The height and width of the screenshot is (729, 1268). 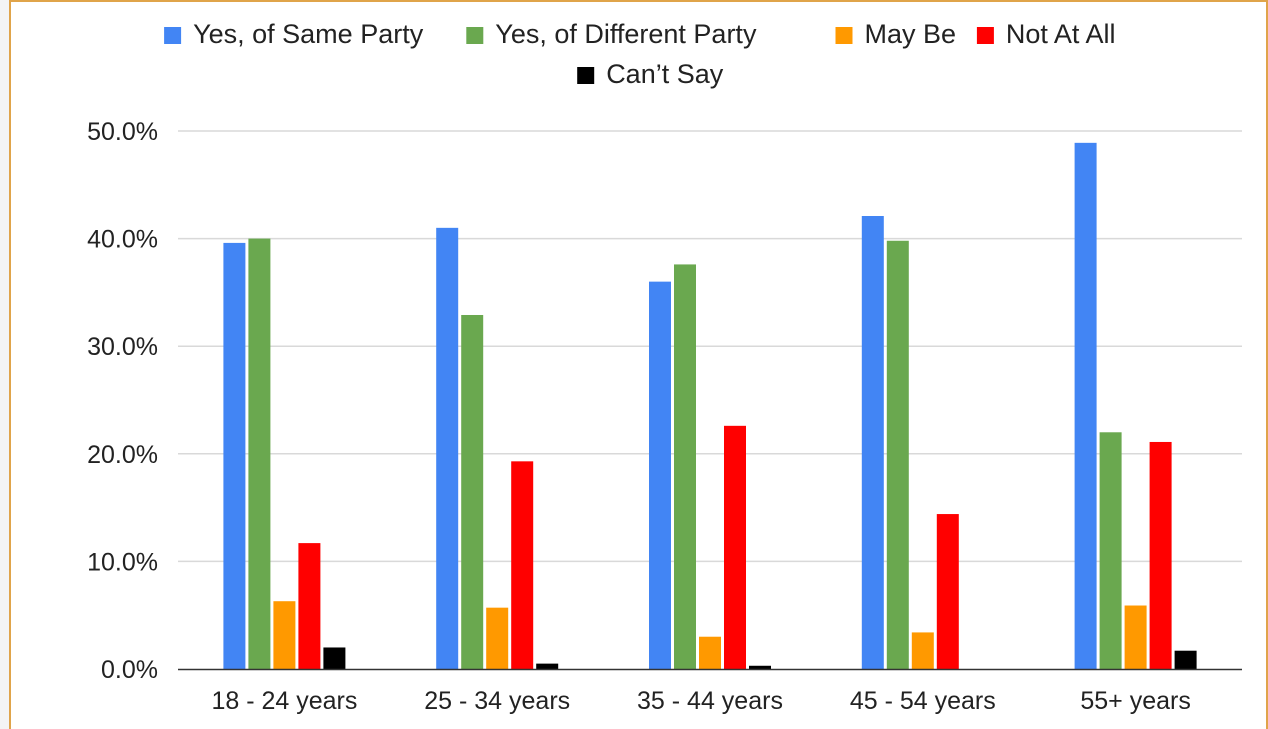 What do you see at coordinates (122, 240) in the screenshot?
I see `y-tick-label: 40.0%` at bounding box center [122, 240].